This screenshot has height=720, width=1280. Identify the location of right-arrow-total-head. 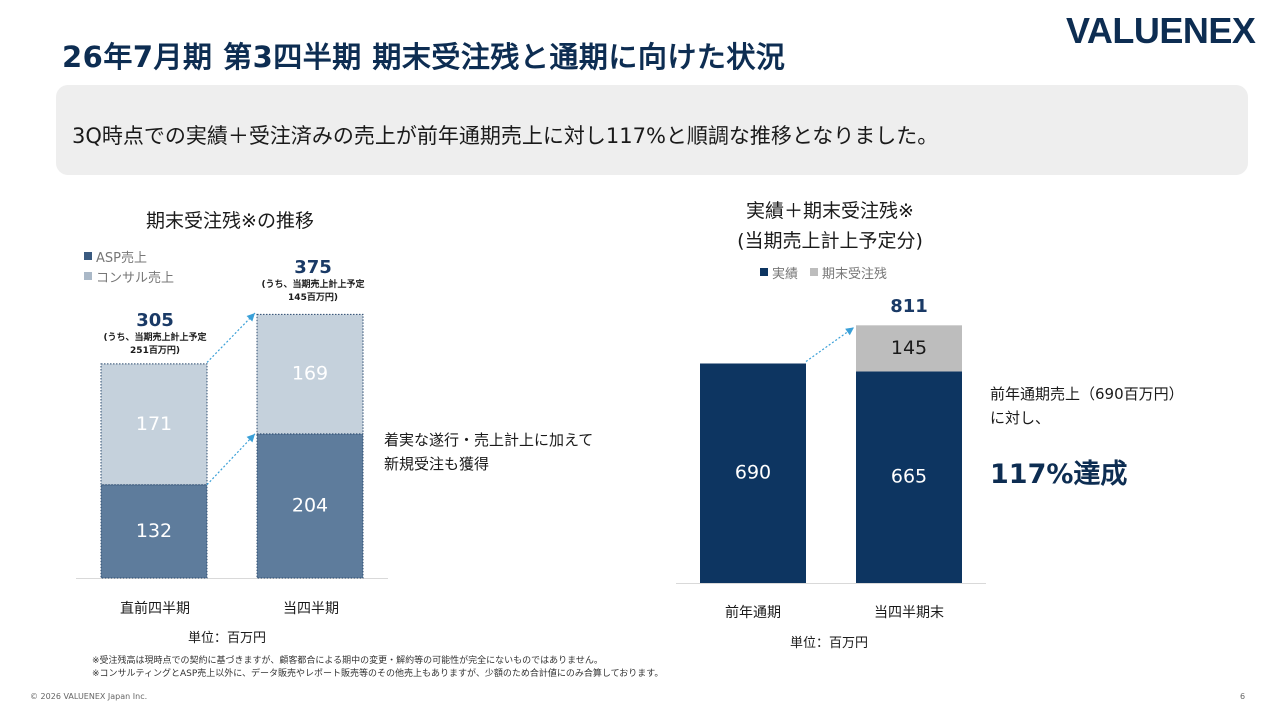
(849, 331).